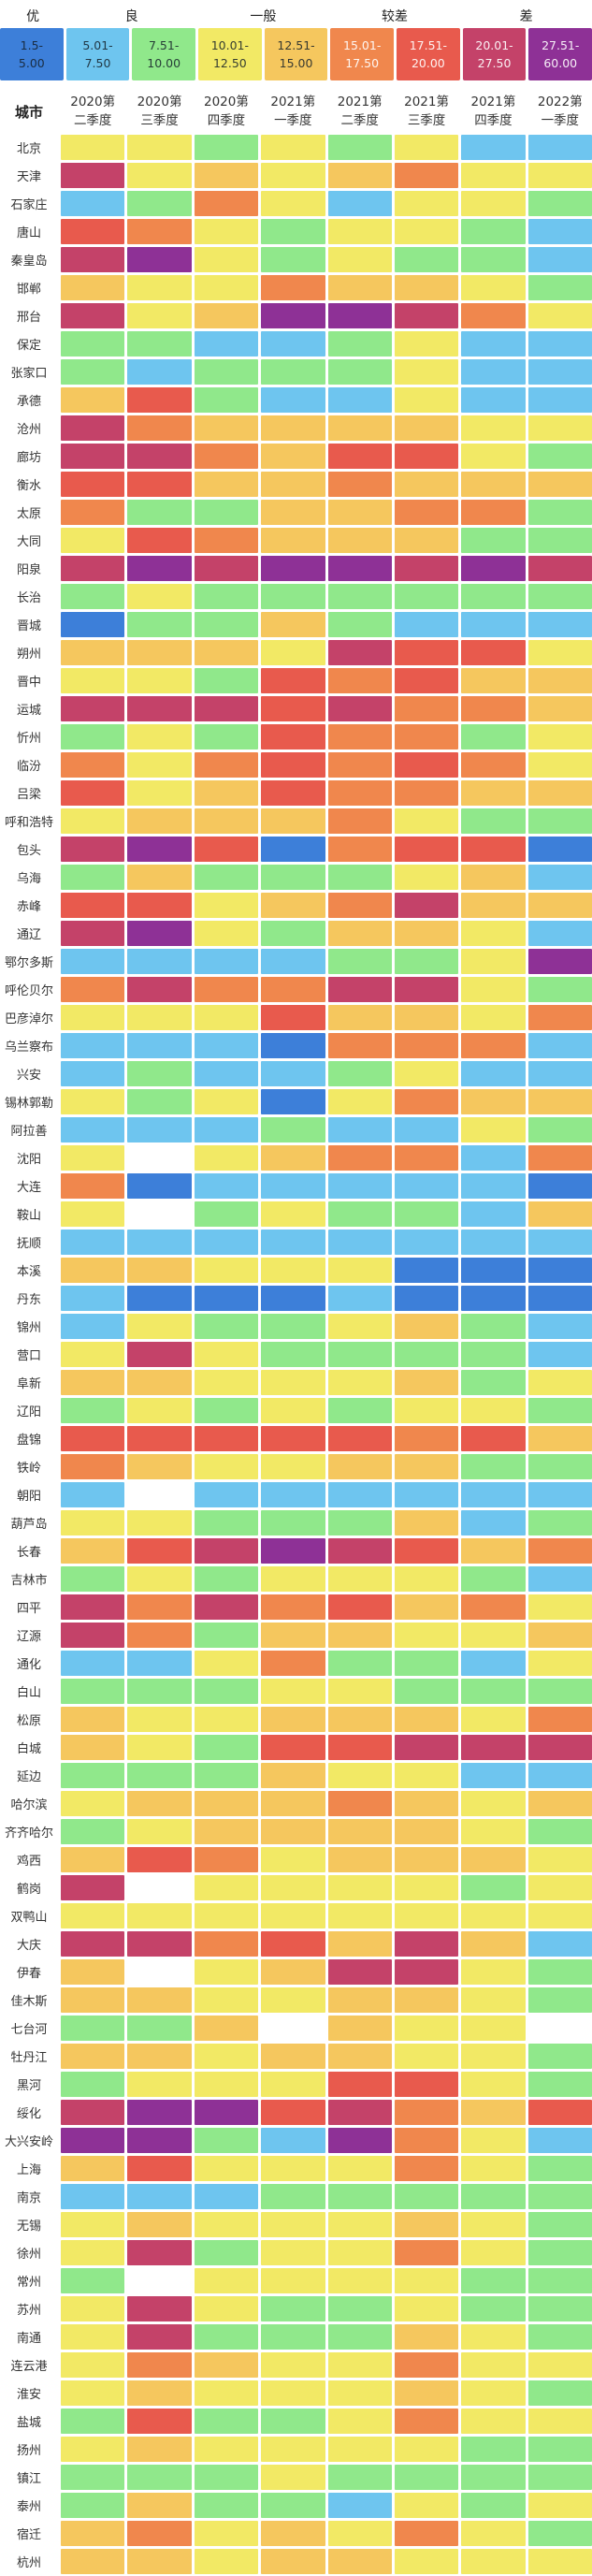 The width and height of the screenshot is (592, 2576). Describe the element at coordinates (29, 1749) in the screenshot. I see `city-label: 白城` at that location.